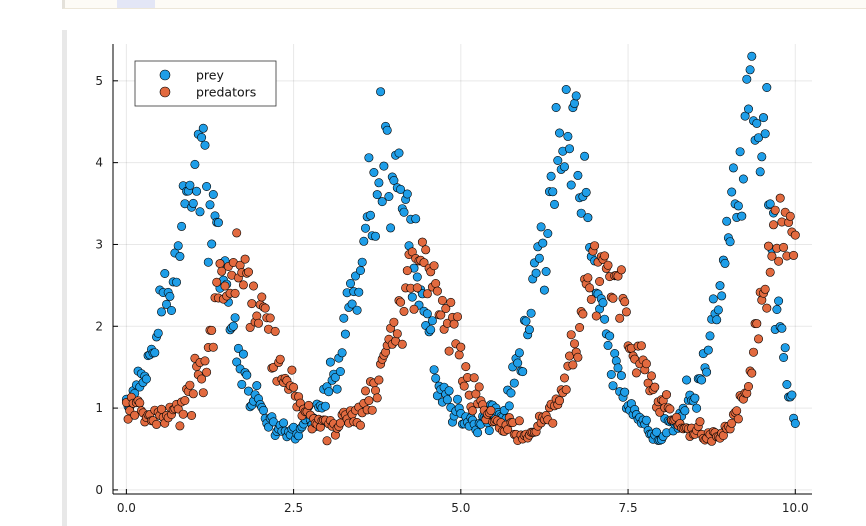 Image resolution: width=866 pixels, height=526 pixels. I want to click on x-tick-label: 2.5, so click(293, 508).